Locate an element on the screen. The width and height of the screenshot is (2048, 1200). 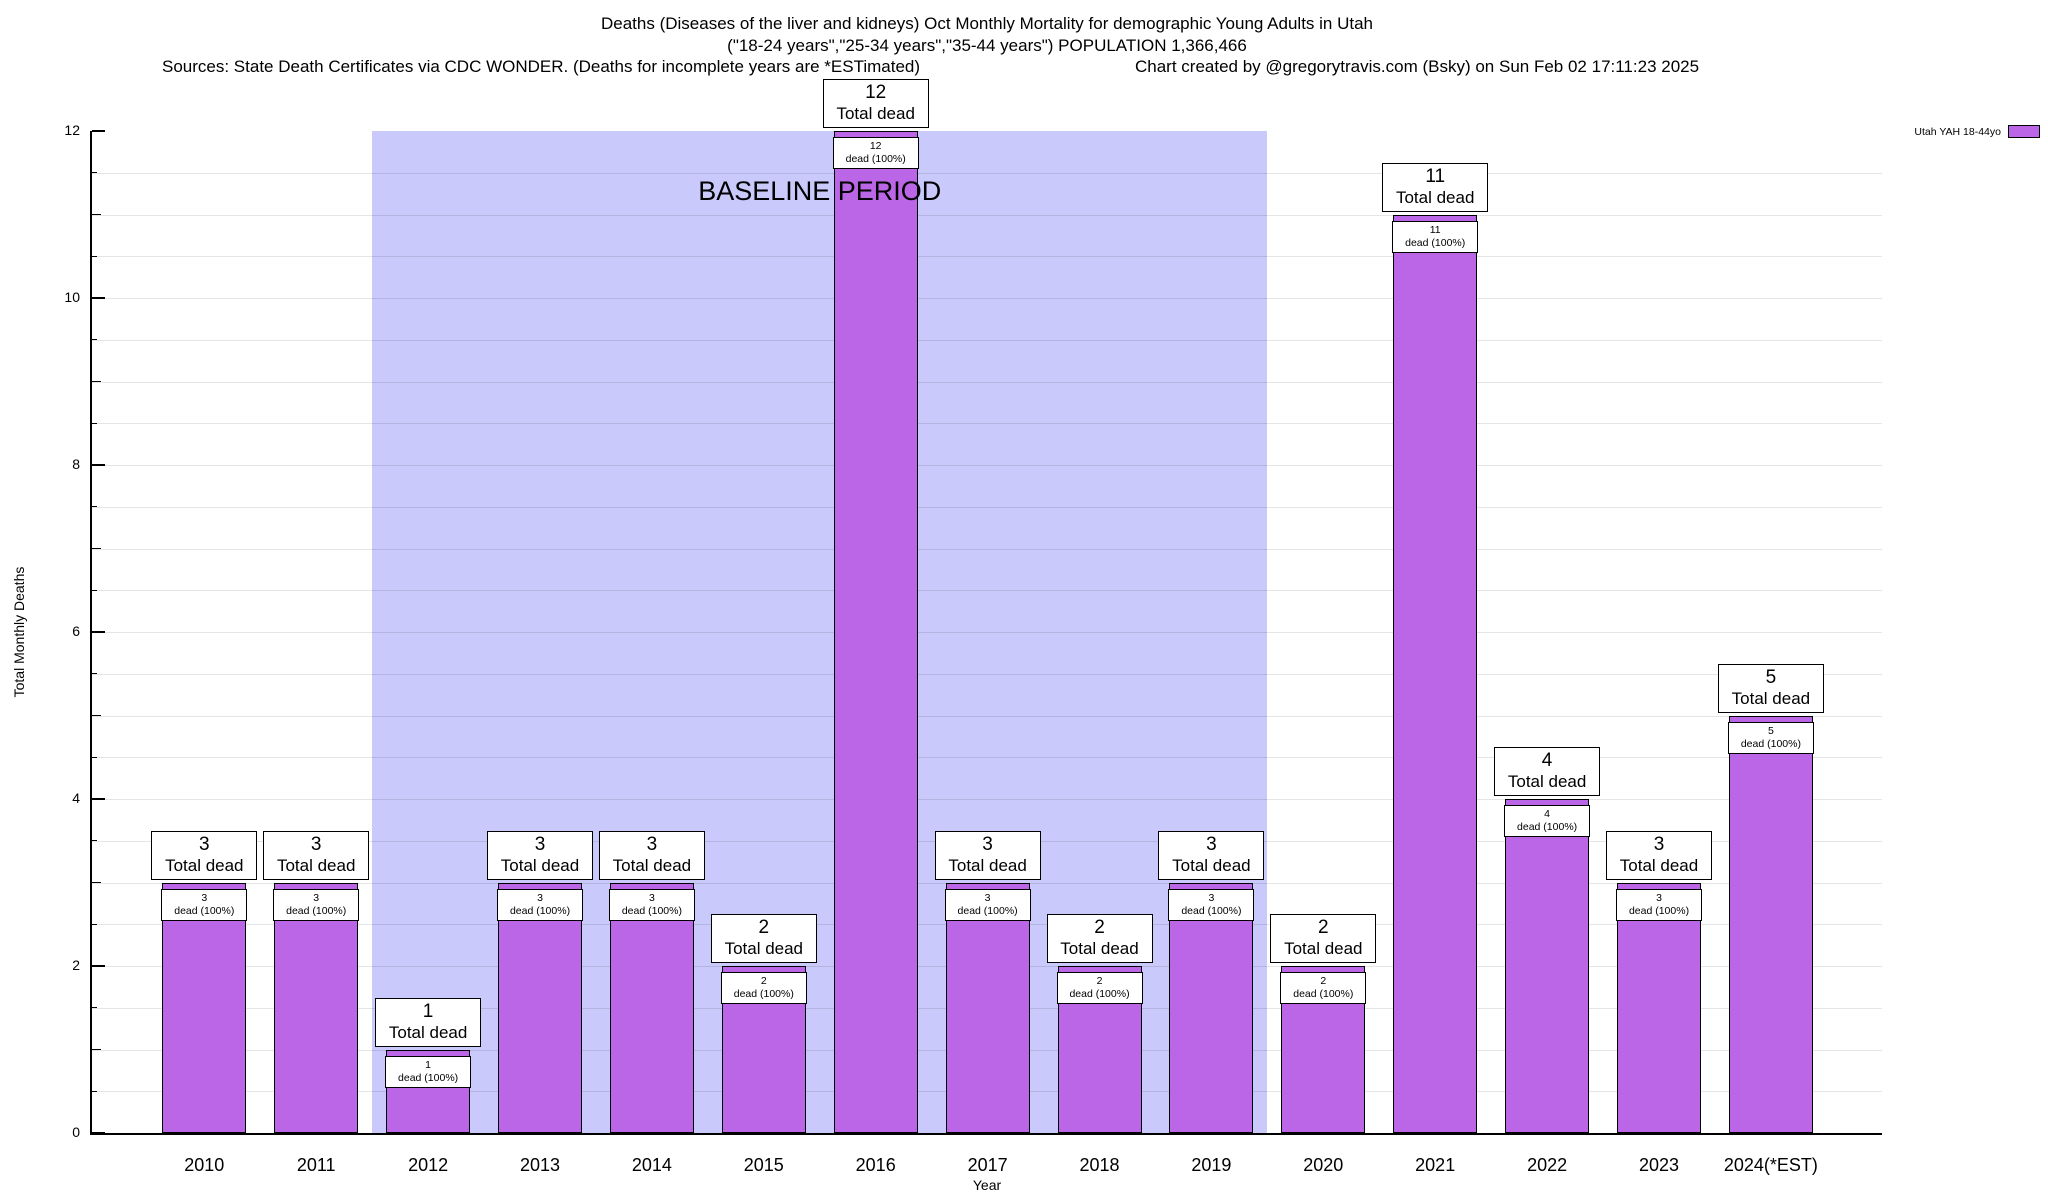
x-category-label: 2022 is located at coordinates (1547, 1165).